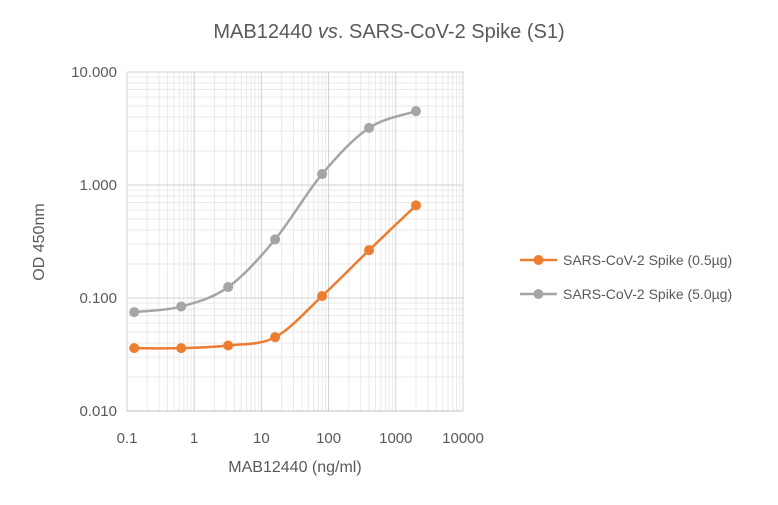 The image size is (778, 505). I want to click on chart-title-part-2: vs, so click(328, 32).